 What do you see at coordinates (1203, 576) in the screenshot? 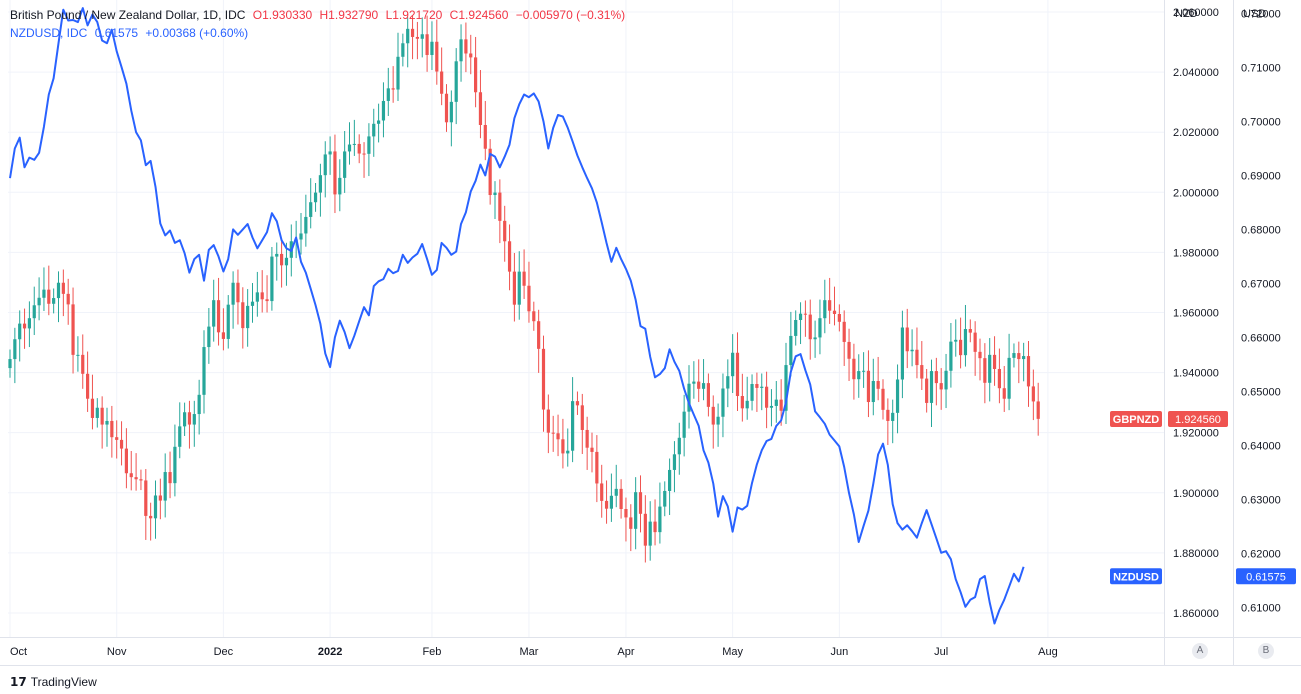
I see `price-badge-nzdusd: NZDUSD 0.61575` at bounding box center [1203, 576].